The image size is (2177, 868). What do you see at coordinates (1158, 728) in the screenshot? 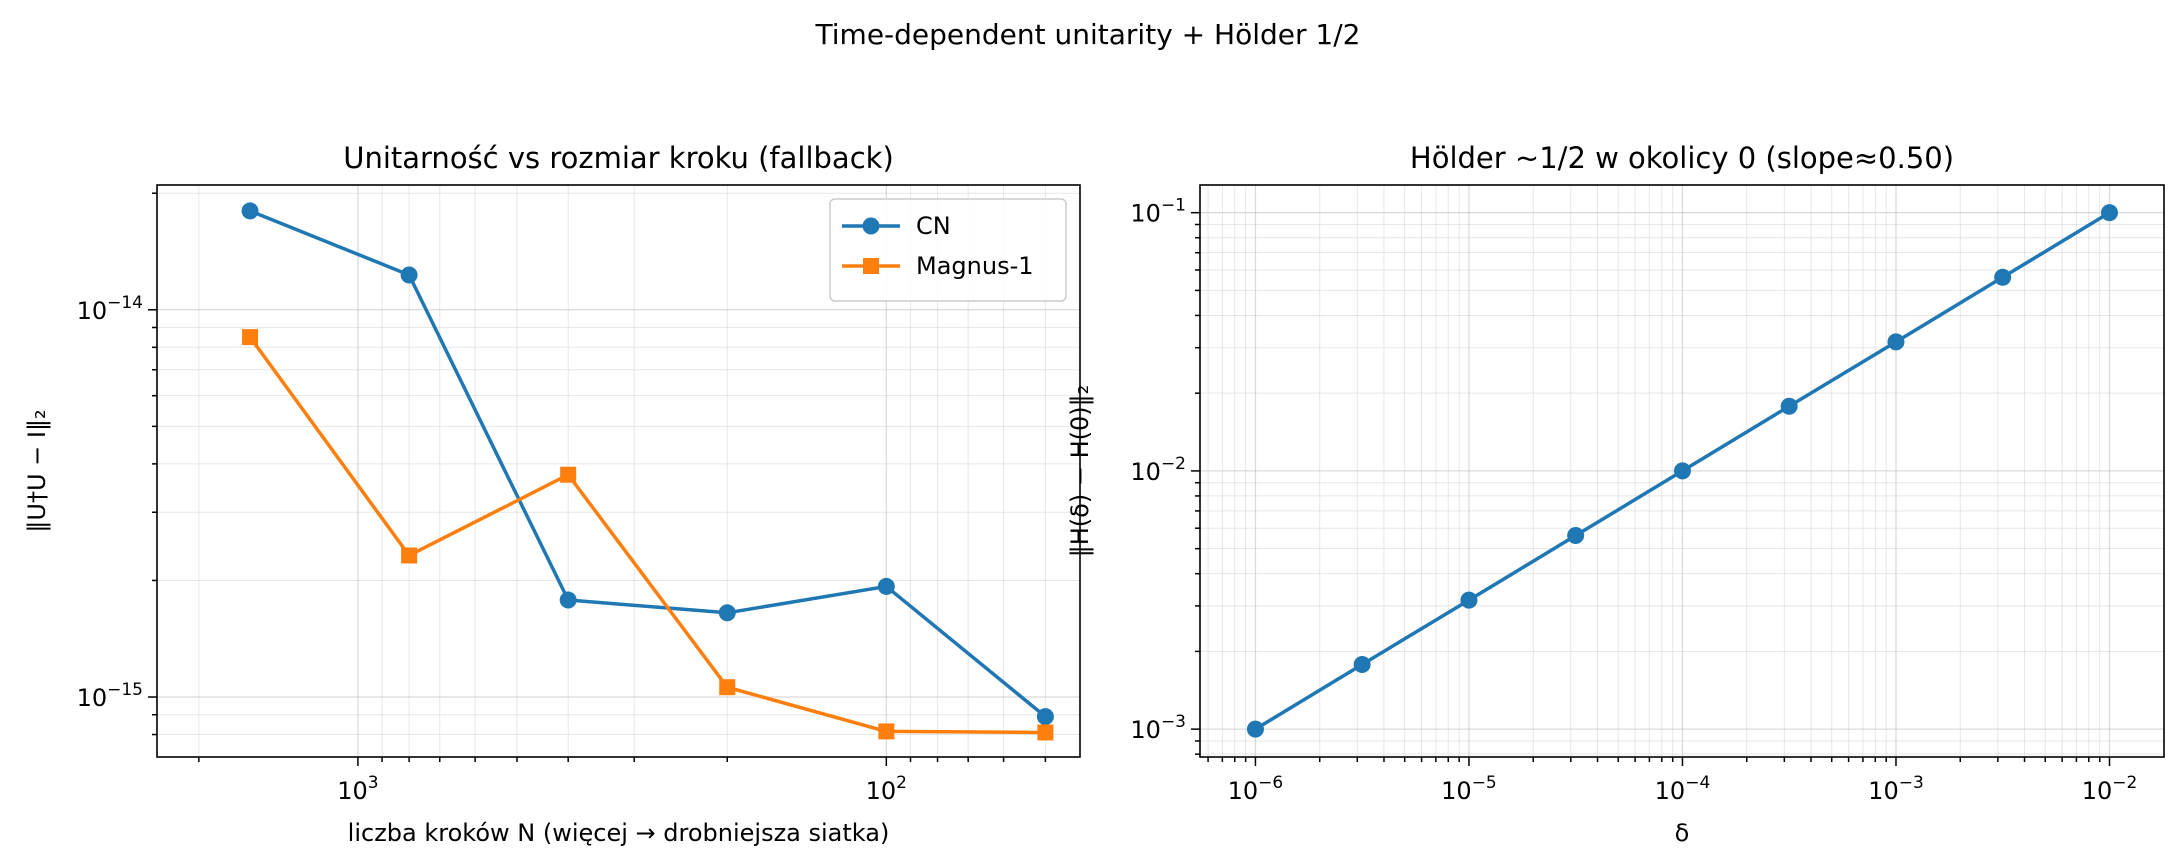
I see `y-tick-label: 10⁻³` at bounding box center [1158, 728].